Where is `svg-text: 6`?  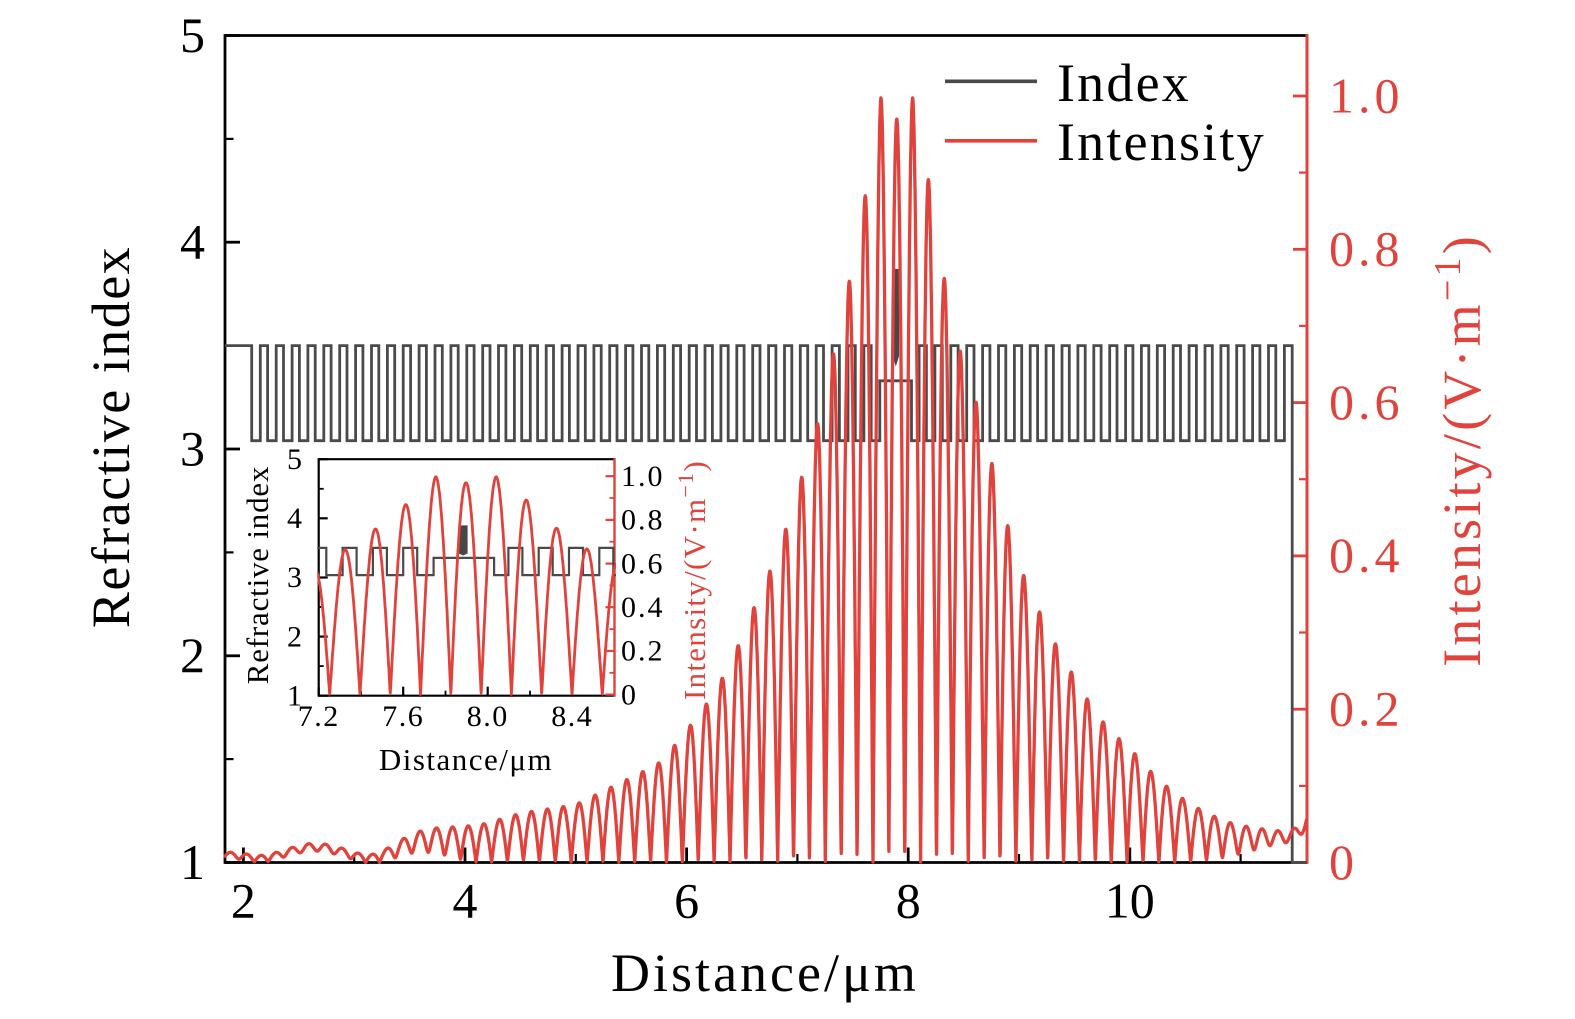 svg-text: 6 is located at coordinates (686, 901).